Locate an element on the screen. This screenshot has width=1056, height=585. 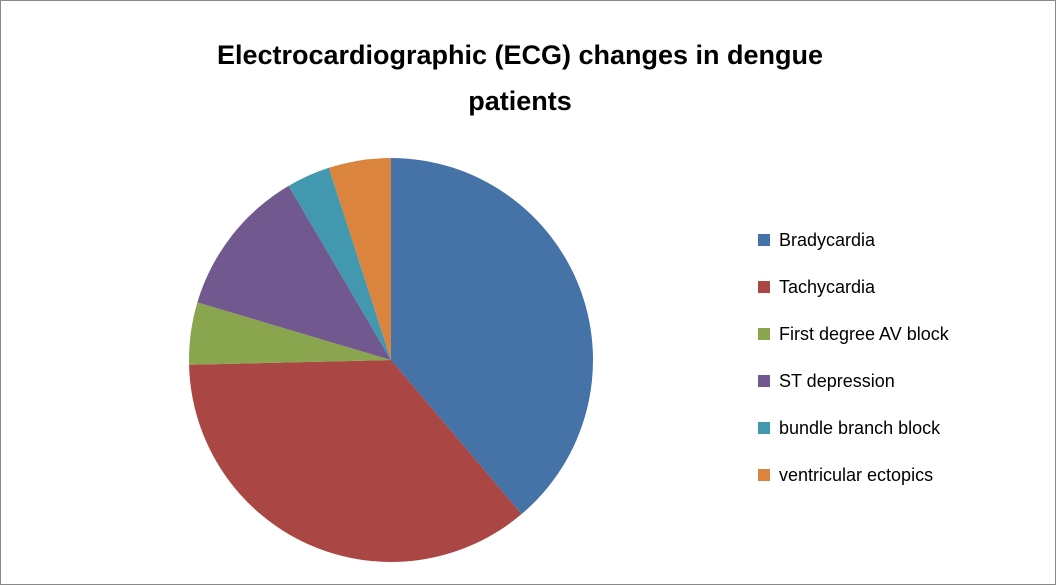
legend-label: First degree AV block is located at coordinates (864, 334).